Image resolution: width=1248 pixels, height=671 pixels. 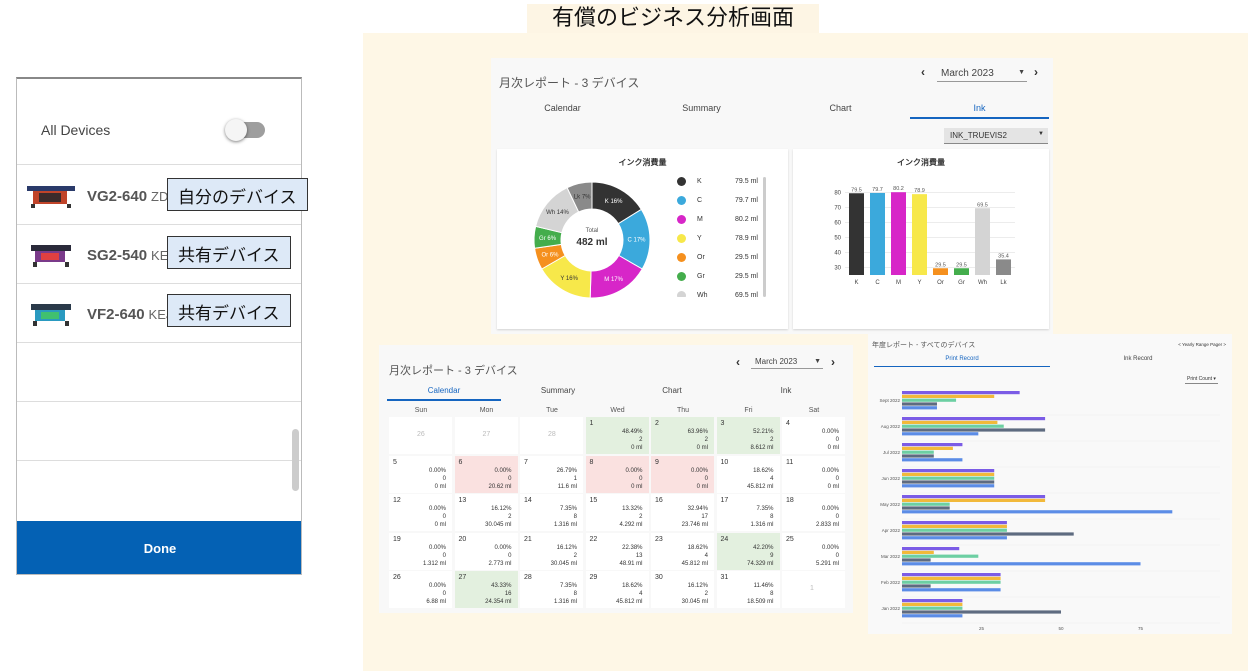 What do you see at coordinates (486, 435) in the screenshot?
I see `calendar-day: 27` at bounding box center [486, 435].